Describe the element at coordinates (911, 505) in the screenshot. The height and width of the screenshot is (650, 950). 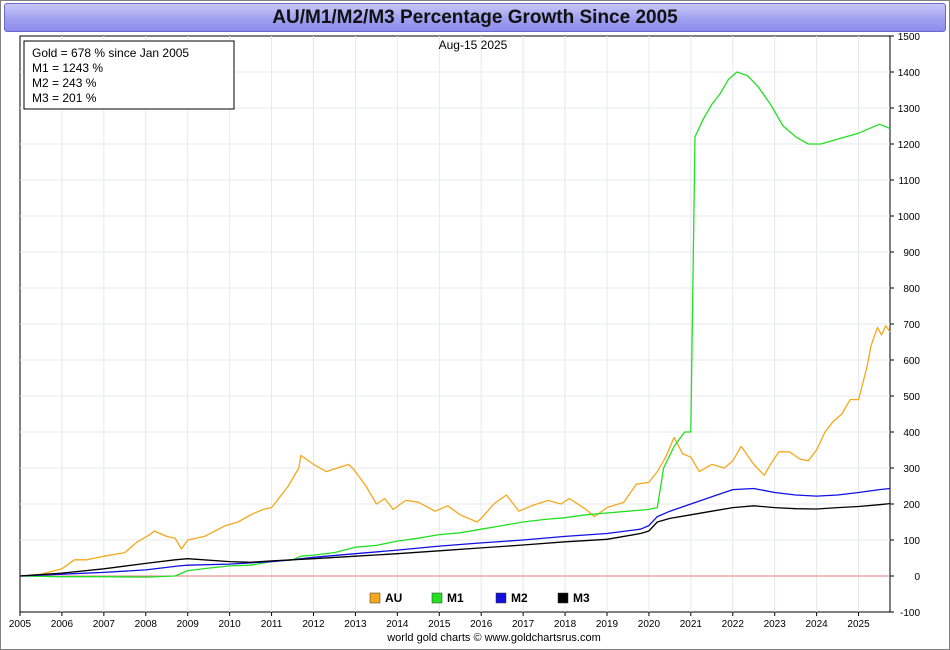
I see `y-tick-label: 200` at that location.